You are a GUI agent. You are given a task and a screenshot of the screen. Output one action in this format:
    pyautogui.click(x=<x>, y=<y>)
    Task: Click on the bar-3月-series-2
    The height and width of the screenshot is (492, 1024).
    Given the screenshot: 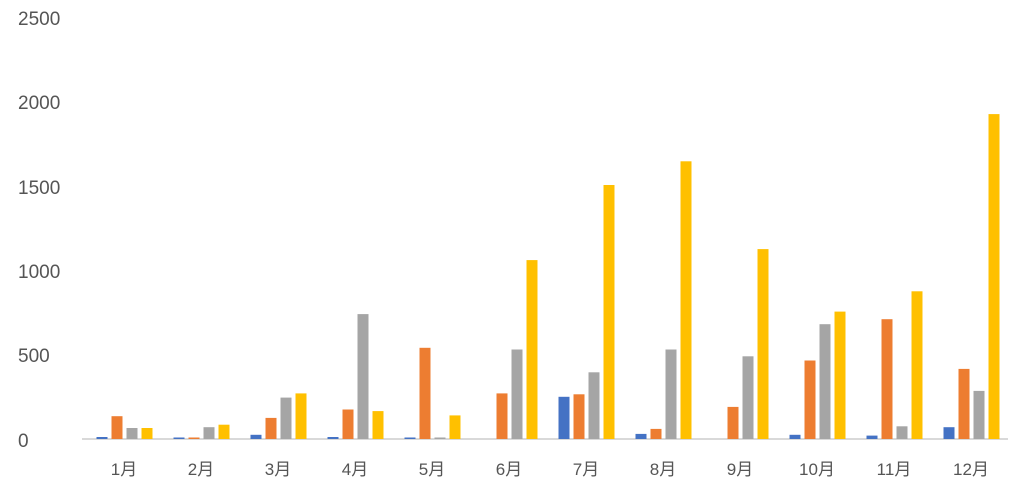 What is the action you would take?
    pyautogui.click(x=271, y=428)
    